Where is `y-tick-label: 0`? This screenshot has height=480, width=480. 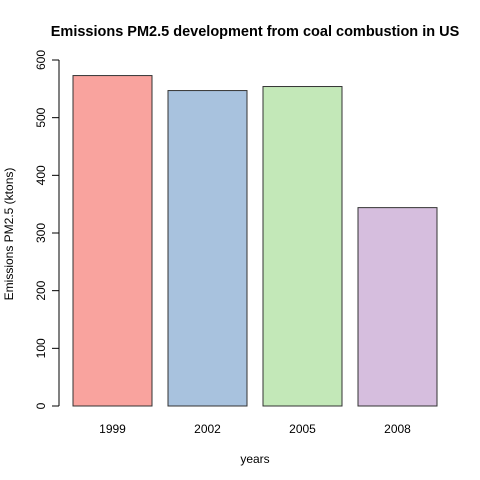
y-tick-label: 0 is located at coordinates (41, 405).